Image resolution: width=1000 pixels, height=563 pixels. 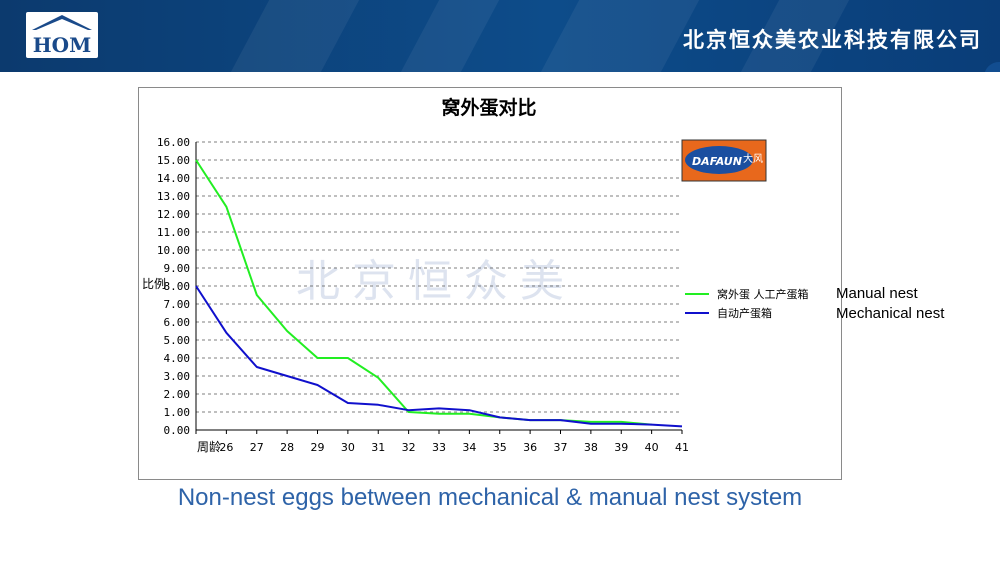 What do you see at coordinates (177, 376) in the screenshot?
I see `y-tick-label: 3.00` at bounding box center [177, 376].